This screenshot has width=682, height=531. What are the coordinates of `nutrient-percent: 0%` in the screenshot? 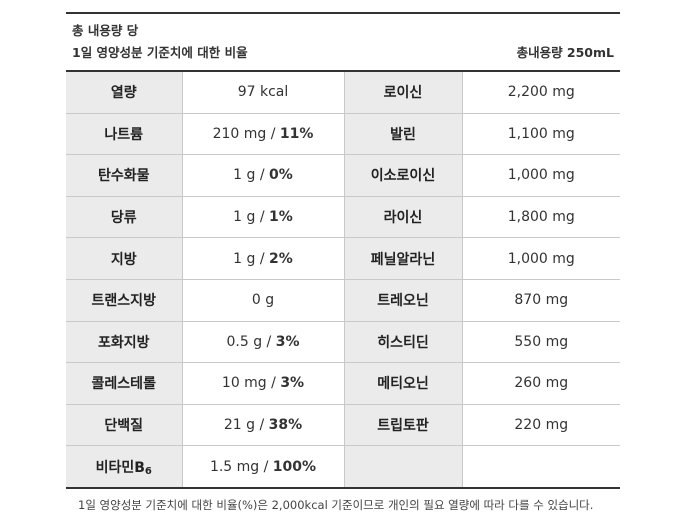 It's located at (281, 175).